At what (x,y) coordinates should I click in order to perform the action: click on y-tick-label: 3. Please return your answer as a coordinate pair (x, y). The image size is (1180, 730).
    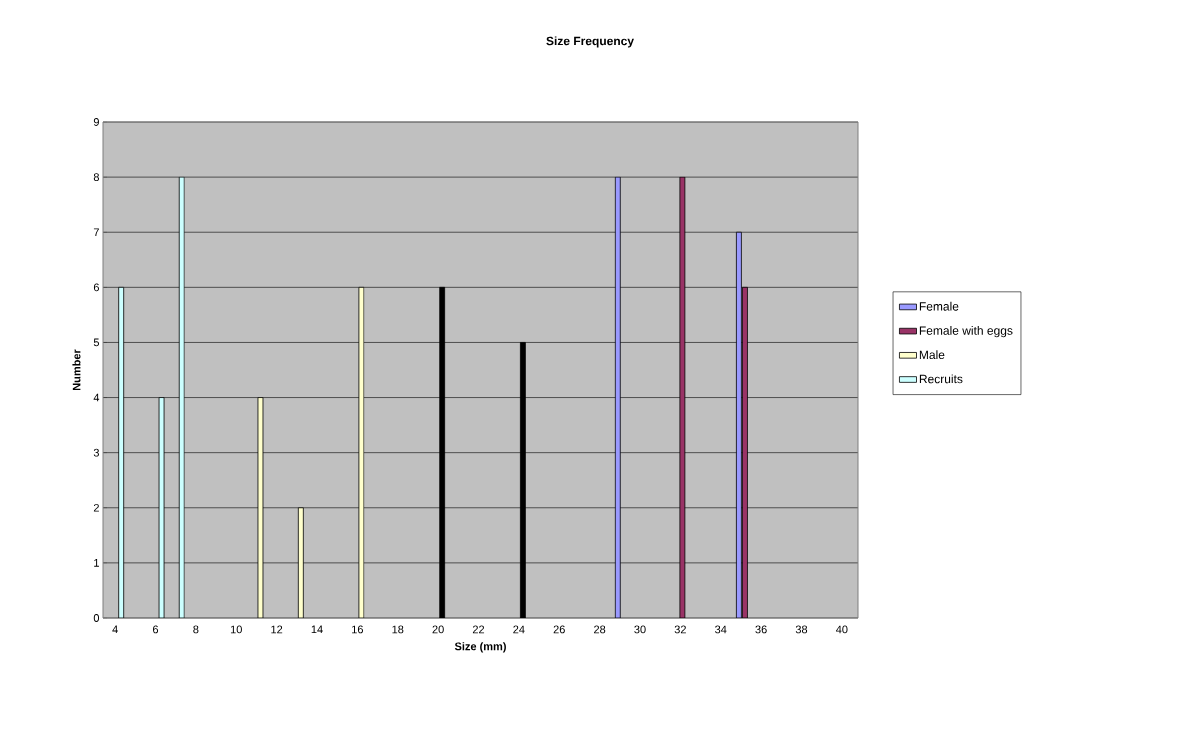
    Looking at the image, I should click on (96, 452).